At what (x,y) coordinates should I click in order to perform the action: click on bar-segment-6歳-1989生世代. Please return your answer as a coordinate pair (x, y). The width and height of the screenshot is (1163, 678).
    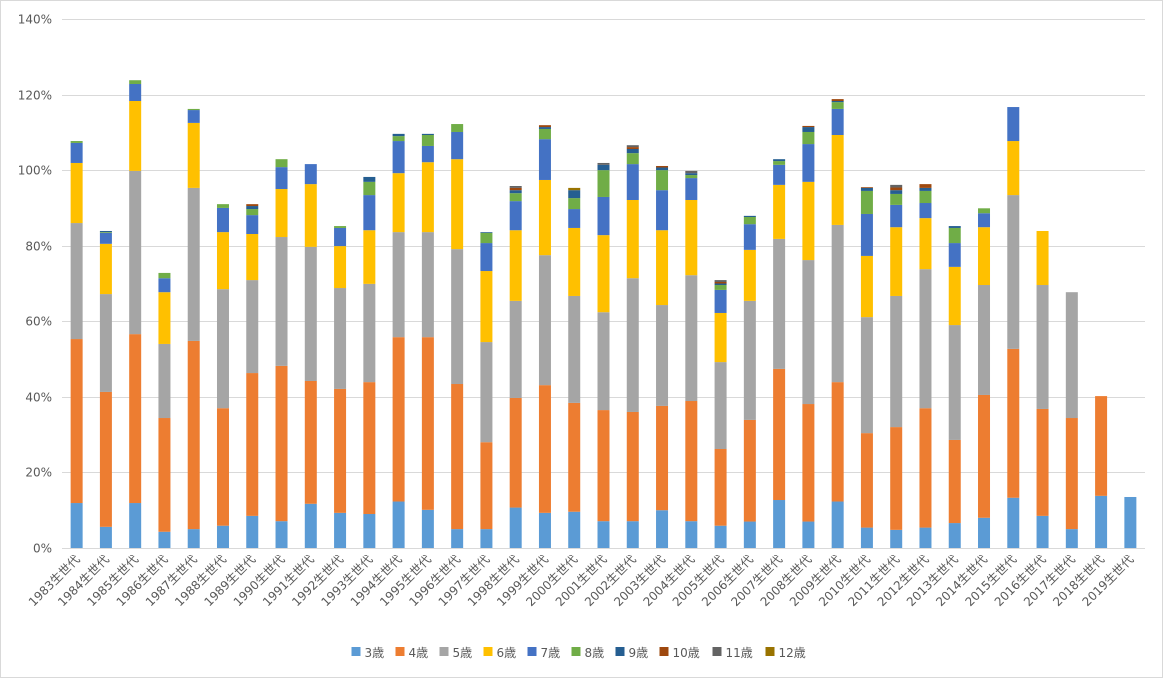
    Looking at the image, I should click on (252, 257).